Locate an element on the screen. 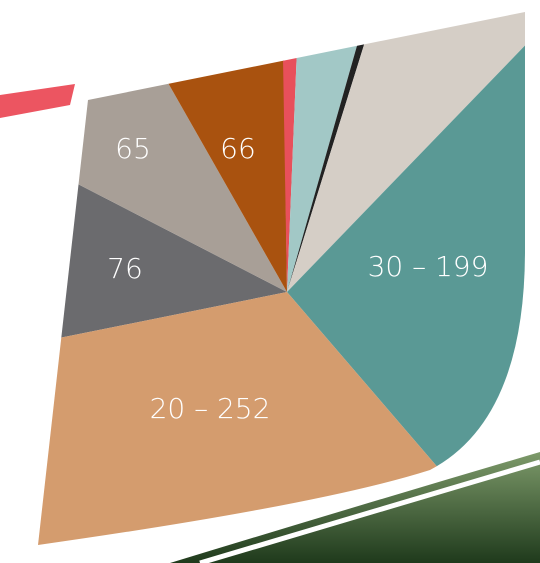  slice-label: 66 is located at coordinates (238, 148).